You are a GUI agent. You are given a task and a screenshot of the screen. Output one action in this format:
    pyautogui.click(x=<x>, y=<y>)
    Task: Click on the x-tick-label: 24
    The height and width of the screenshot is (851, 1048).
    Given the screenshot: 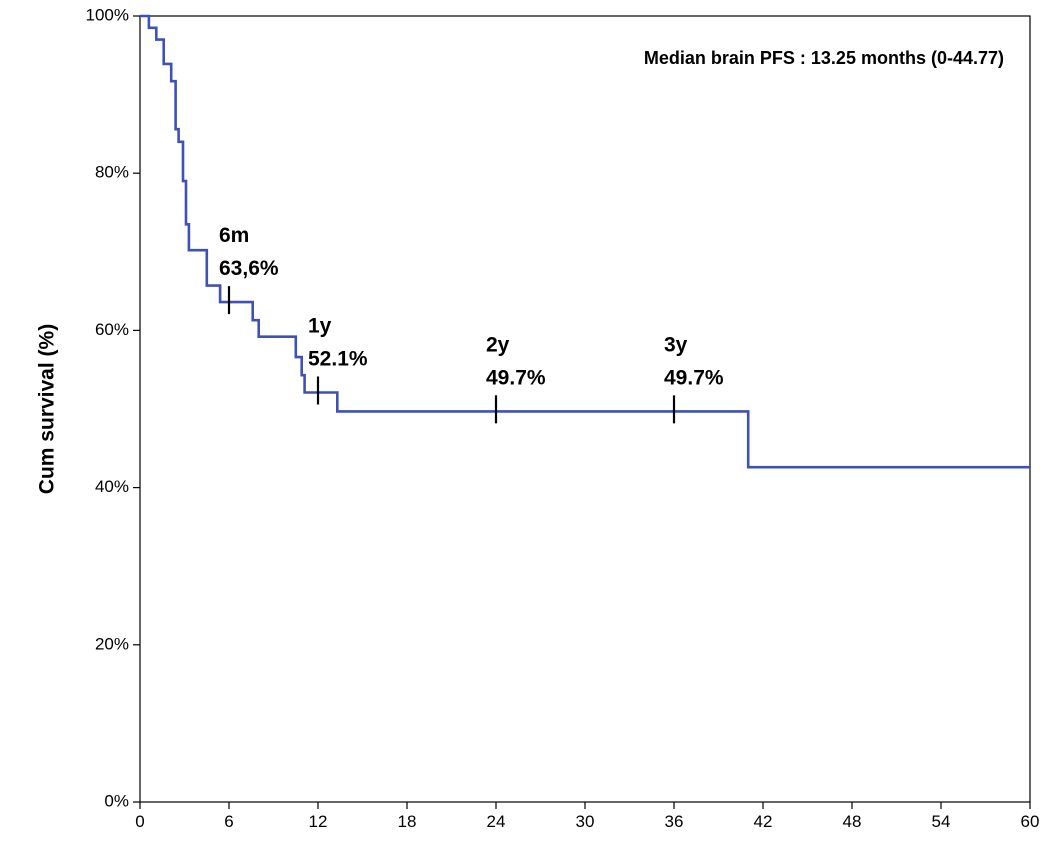 What is the action you would take?
    pyautogui.click(x=496, y=821)
    